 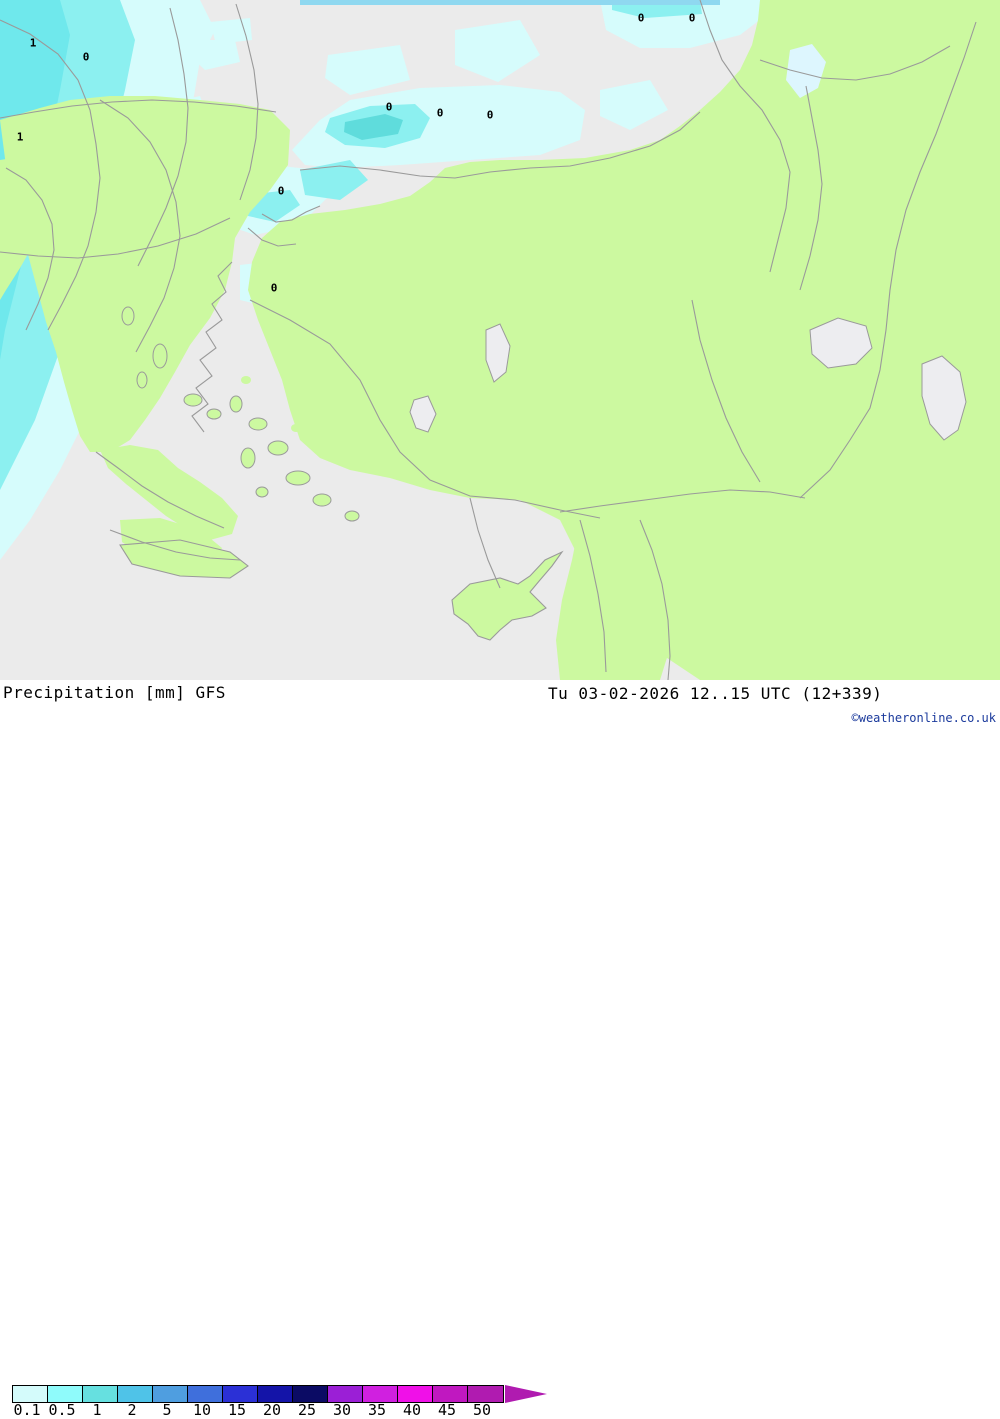 I want to click on colorbar-tick: 2, so click(x=132, y=1410).